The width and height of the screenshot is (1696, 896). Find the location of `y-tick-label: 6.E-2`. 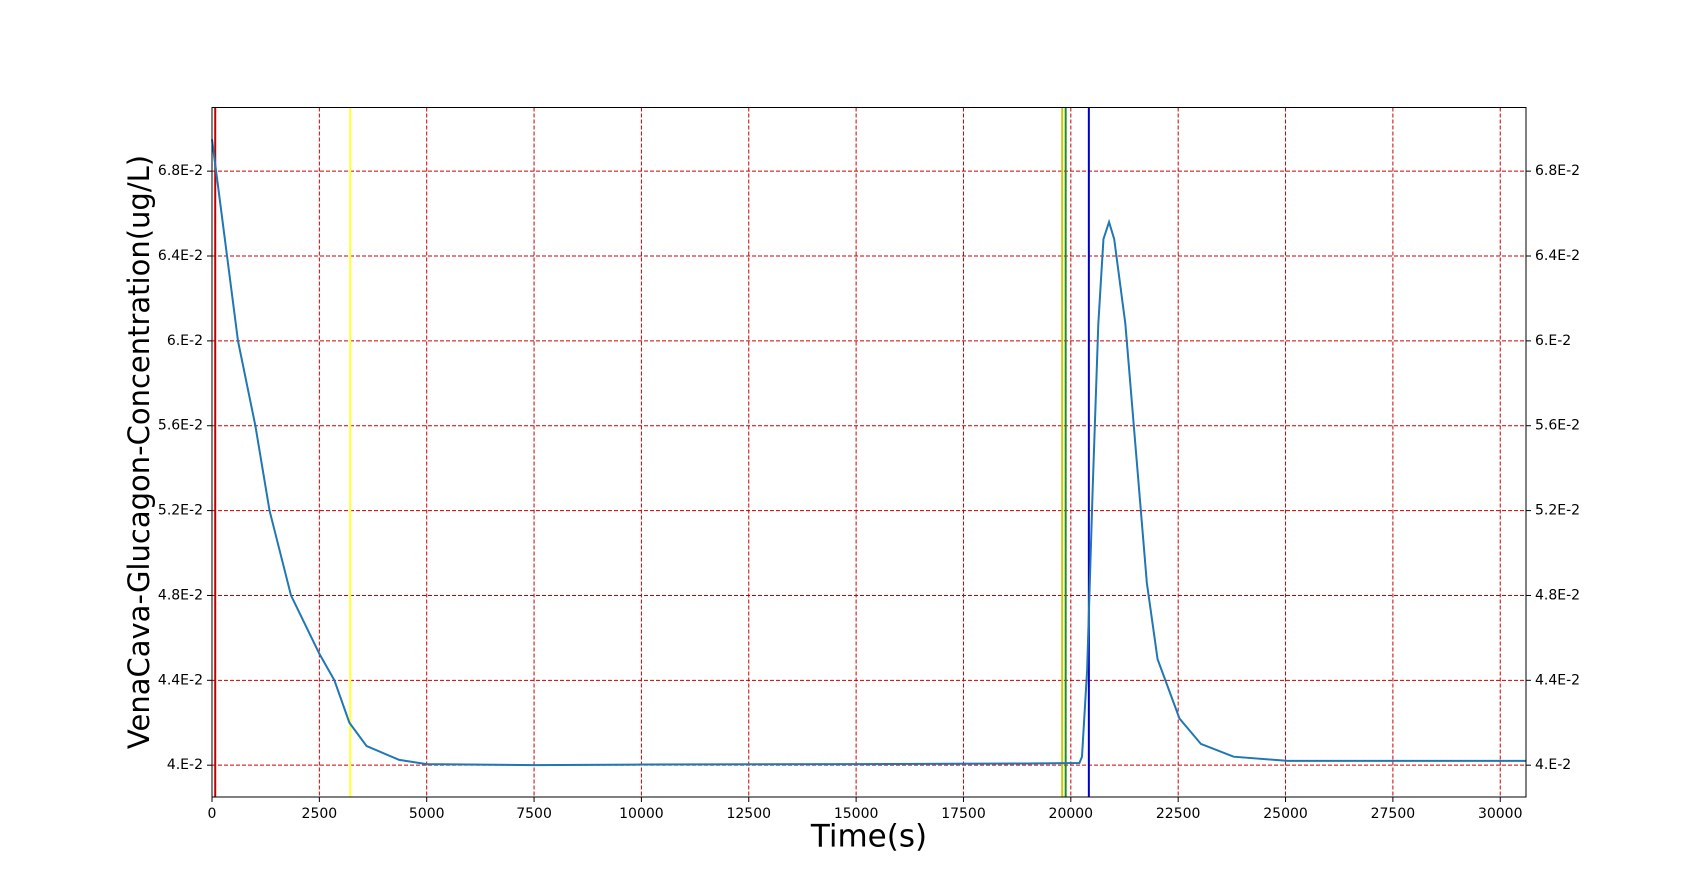

y-tick-label: 6.E-2 is located at coordinates (185, 341).